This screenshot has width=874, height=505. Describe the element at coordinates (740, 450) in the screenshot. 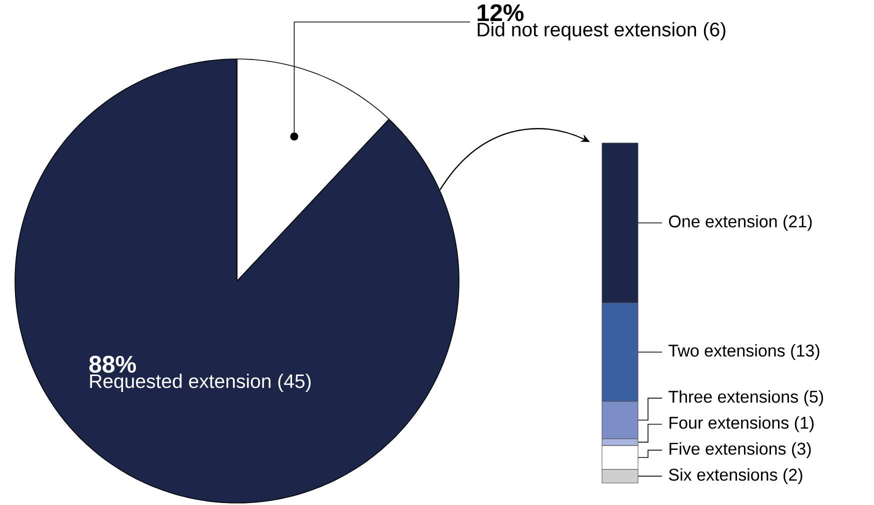

I see `series-label: Five extensions (3)` at that location.